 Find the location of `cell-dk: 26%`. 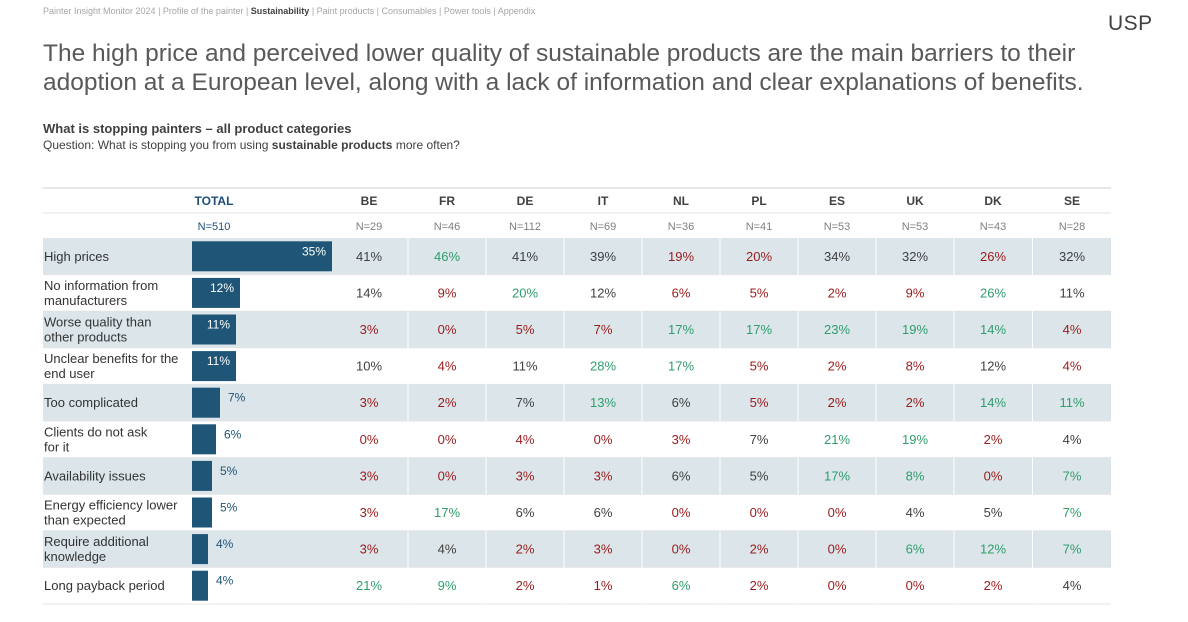

cell-dk: 26% is located at coordinates (993, 256).